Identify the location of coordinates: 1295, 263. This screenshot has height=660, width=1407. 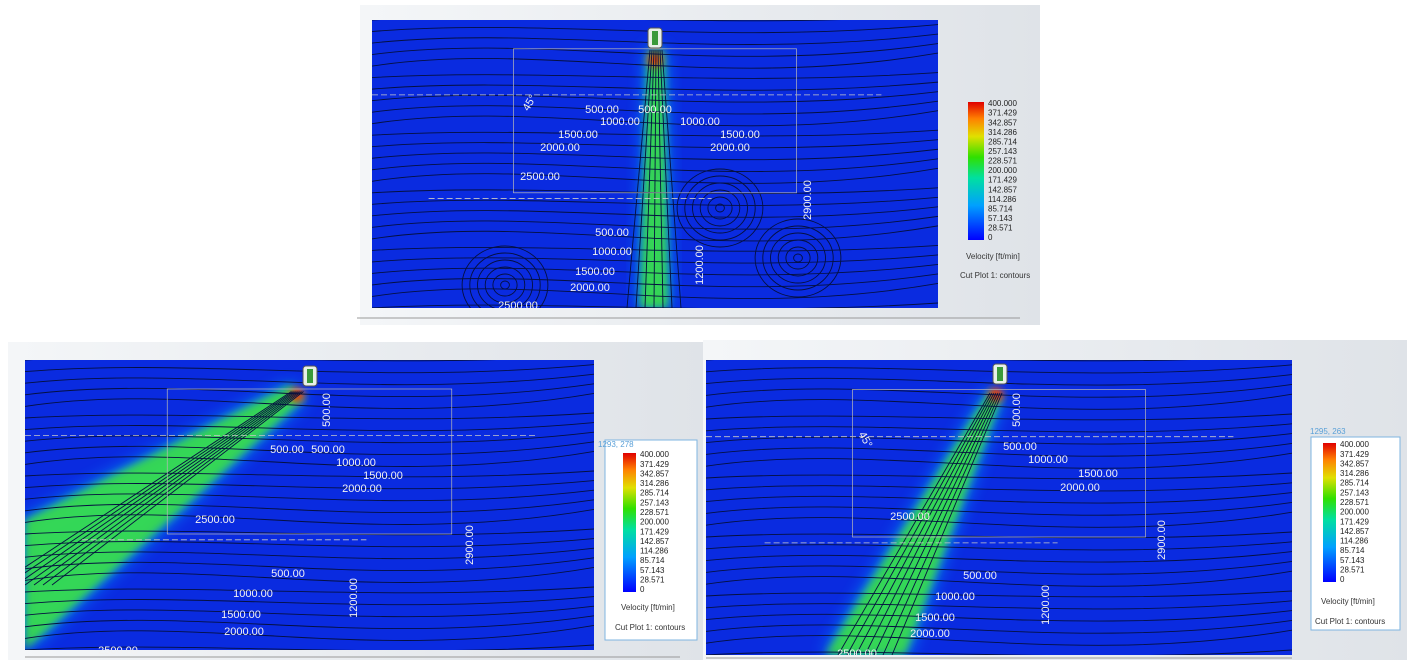
(1328, 431).